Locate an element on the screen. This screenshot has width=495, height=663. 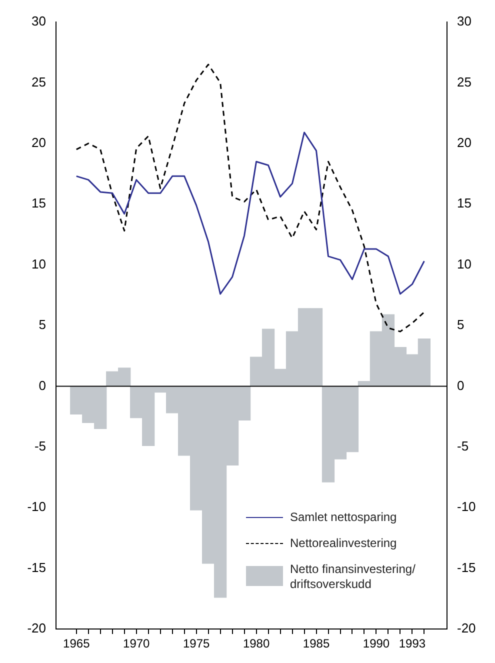
x-tick-label: 1990 is located at coordinates (376, 643).